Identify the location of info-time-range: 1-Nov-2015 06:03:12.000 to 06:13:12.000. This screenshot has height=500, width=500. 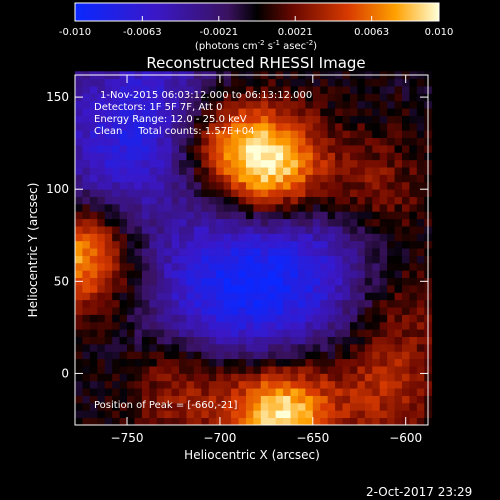
(206, 95).